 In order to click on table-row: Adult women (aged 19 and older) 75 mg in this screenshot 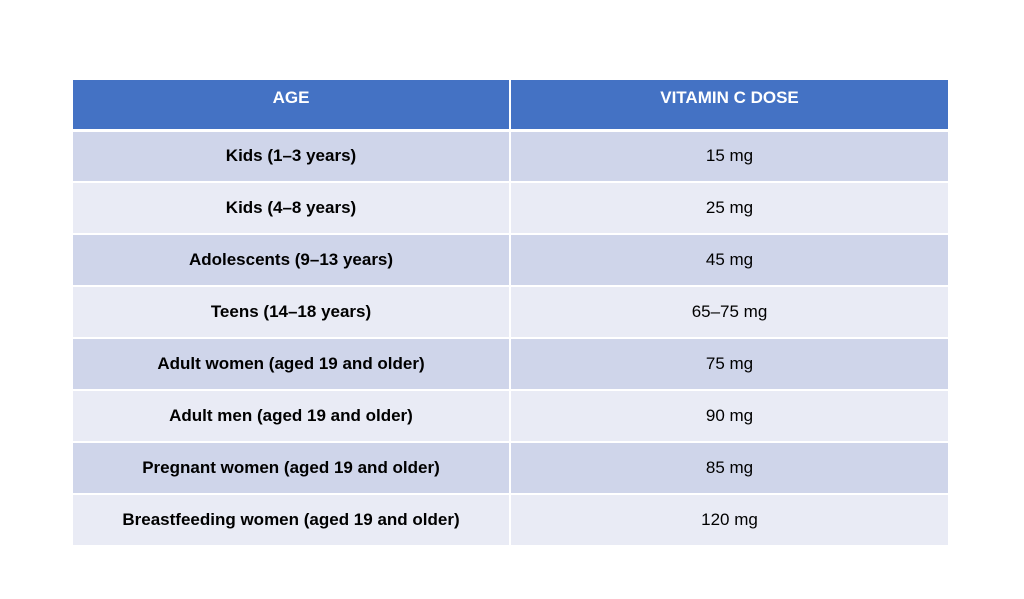, I will do `click(510, 364)`.